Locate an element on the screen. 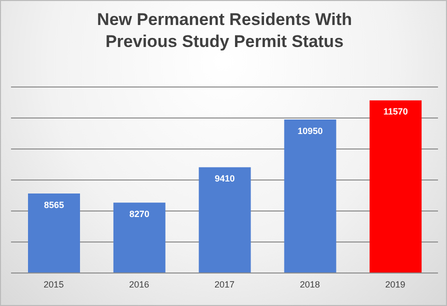 The height and width of the screenshot is (306, 447). data-label: 10950 is located at coordinates (310, 131).